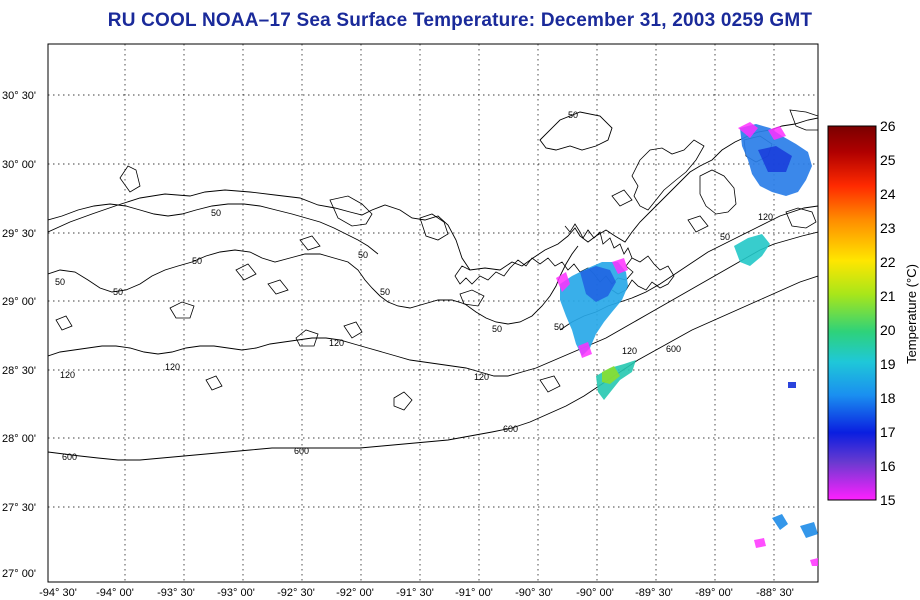  What do you see at coordinates (718, 192) in the screenshot?
I see `chandeleur-sound` at bounding box center [718, 192].